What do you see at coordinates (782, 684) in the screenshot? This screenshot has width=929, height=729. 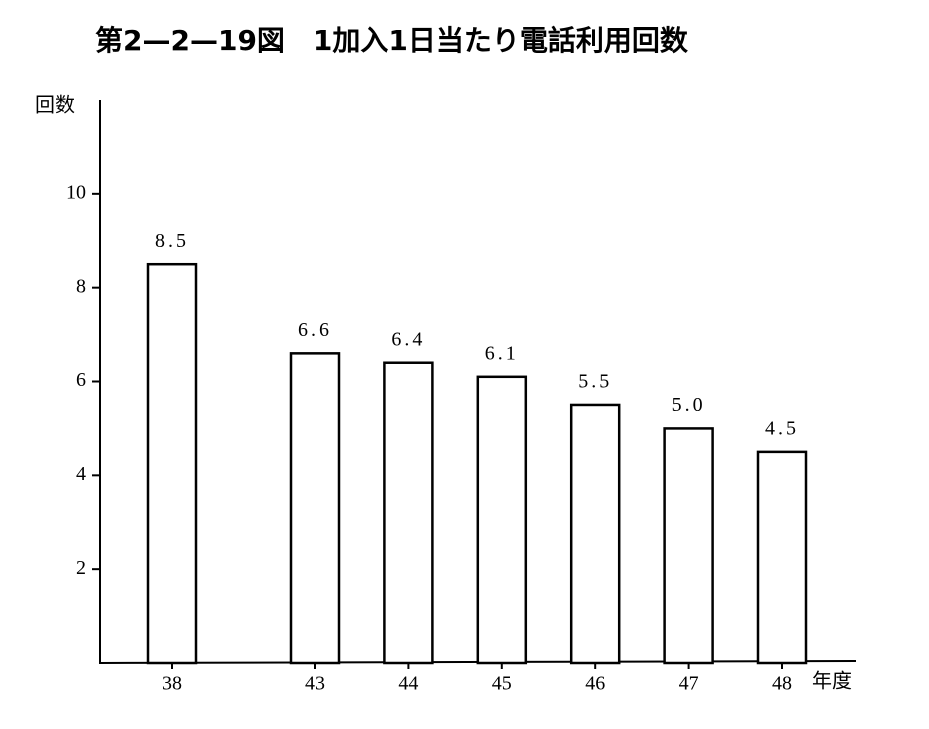 I see `x-tick-label: 48` at bounding box center [782, 684].